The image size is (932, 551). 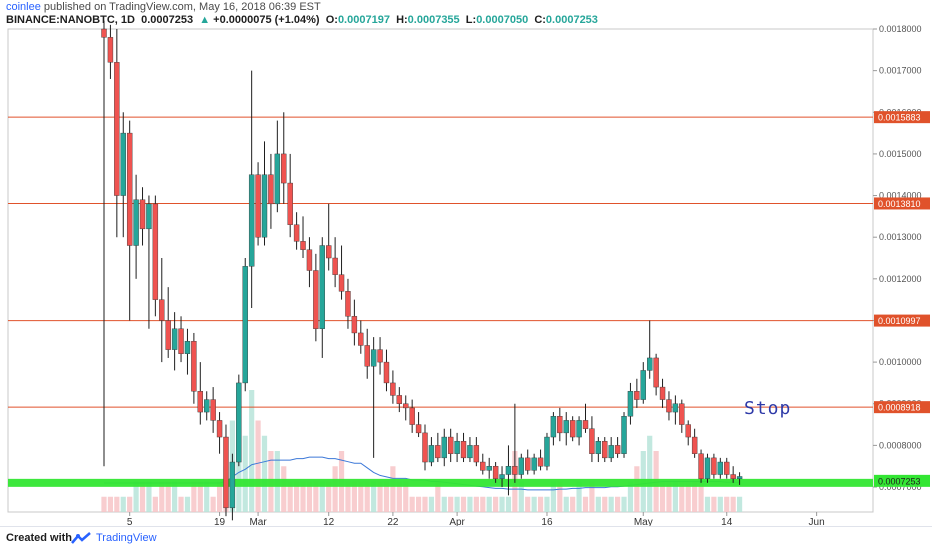 What do you see at coordinates (23, 7) in the screenshot?
I see `author-link: coinlee` at bounding box center [23, 7].